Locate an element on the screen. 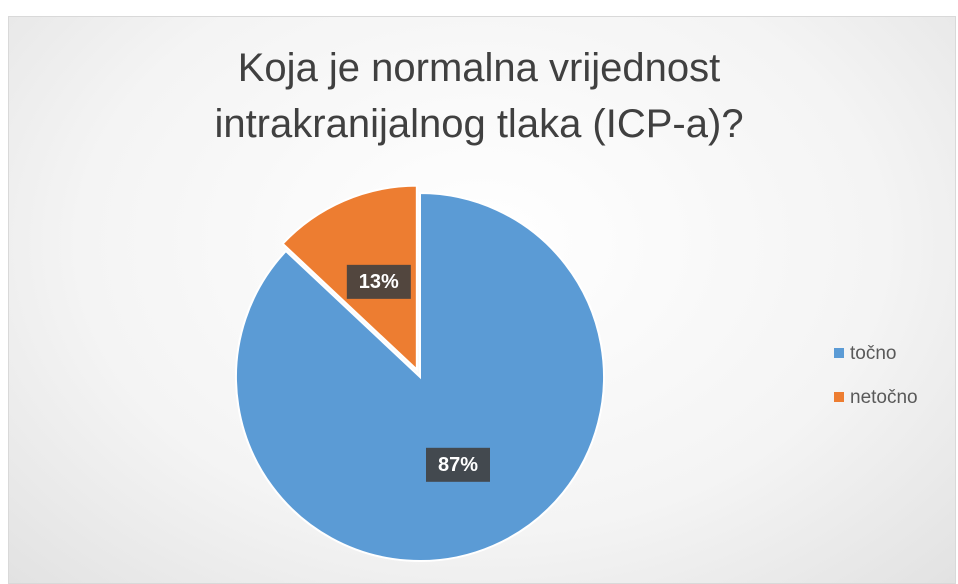 Image resolution: width=958 pixels, height=584 pixels. data-label-text: 87% is located at coordinates (458, 465).